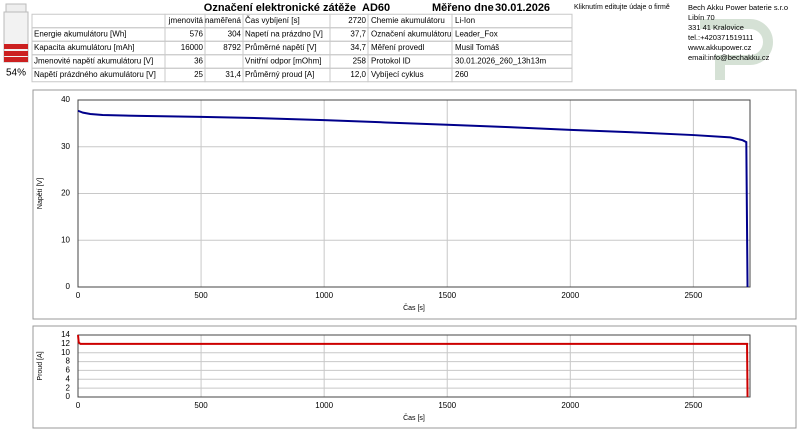 The height and width of the screenshot is (432, 800). Describe the element at coordinates (408, 20) in the screenshot. I see `table-text: Chemie akumulátoru` at that location.